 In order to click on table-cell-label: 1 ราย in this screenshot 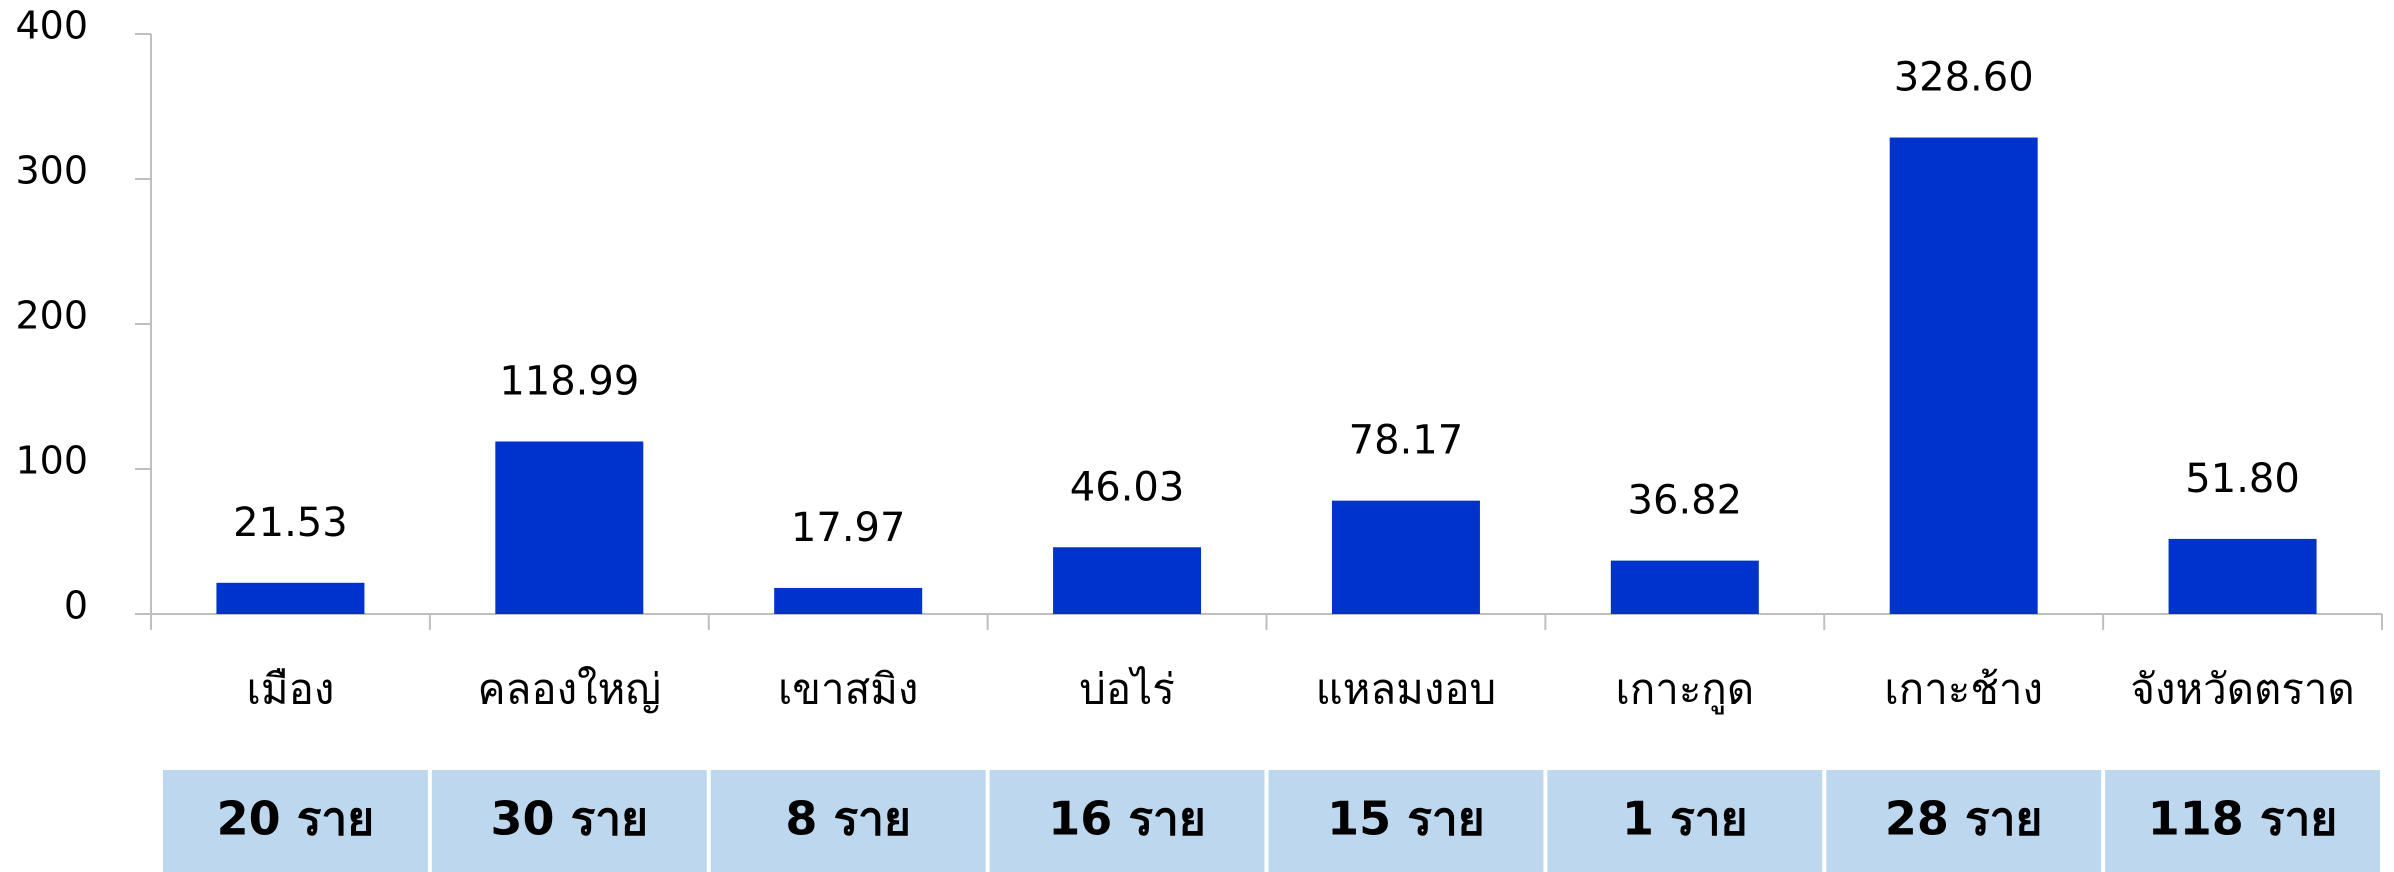, I will do `click(1685, 819)`.